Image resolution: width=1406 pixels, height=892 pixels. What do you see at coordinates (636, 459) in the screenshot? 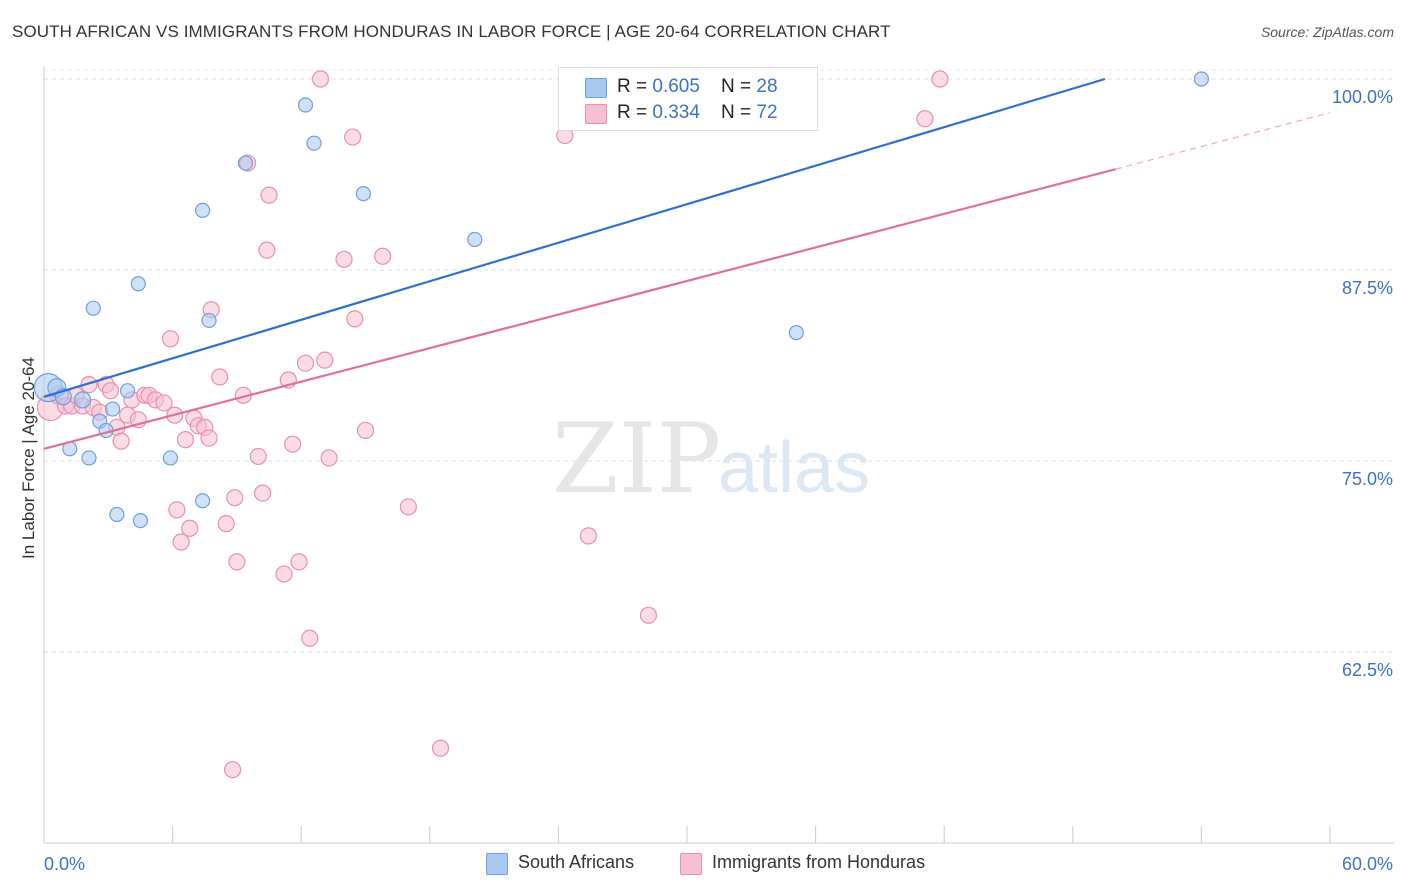
I see `watermark-zip: ZIP` at bounding box center [636, 459].